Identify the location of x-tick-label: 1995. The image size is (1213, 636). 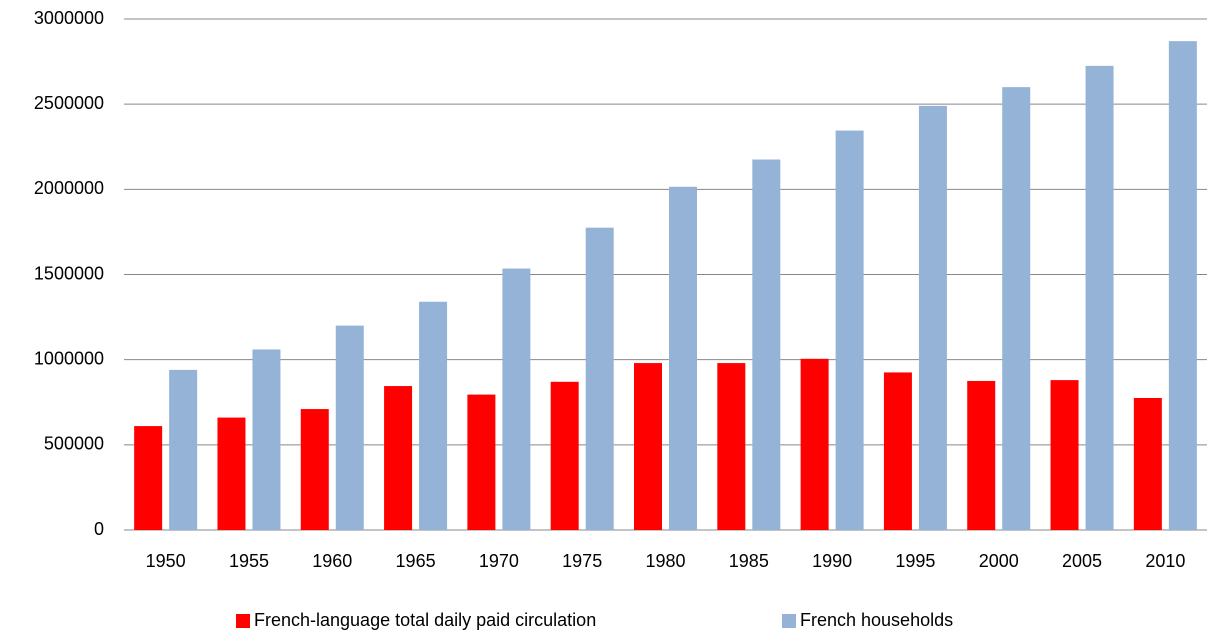
(915, 561).